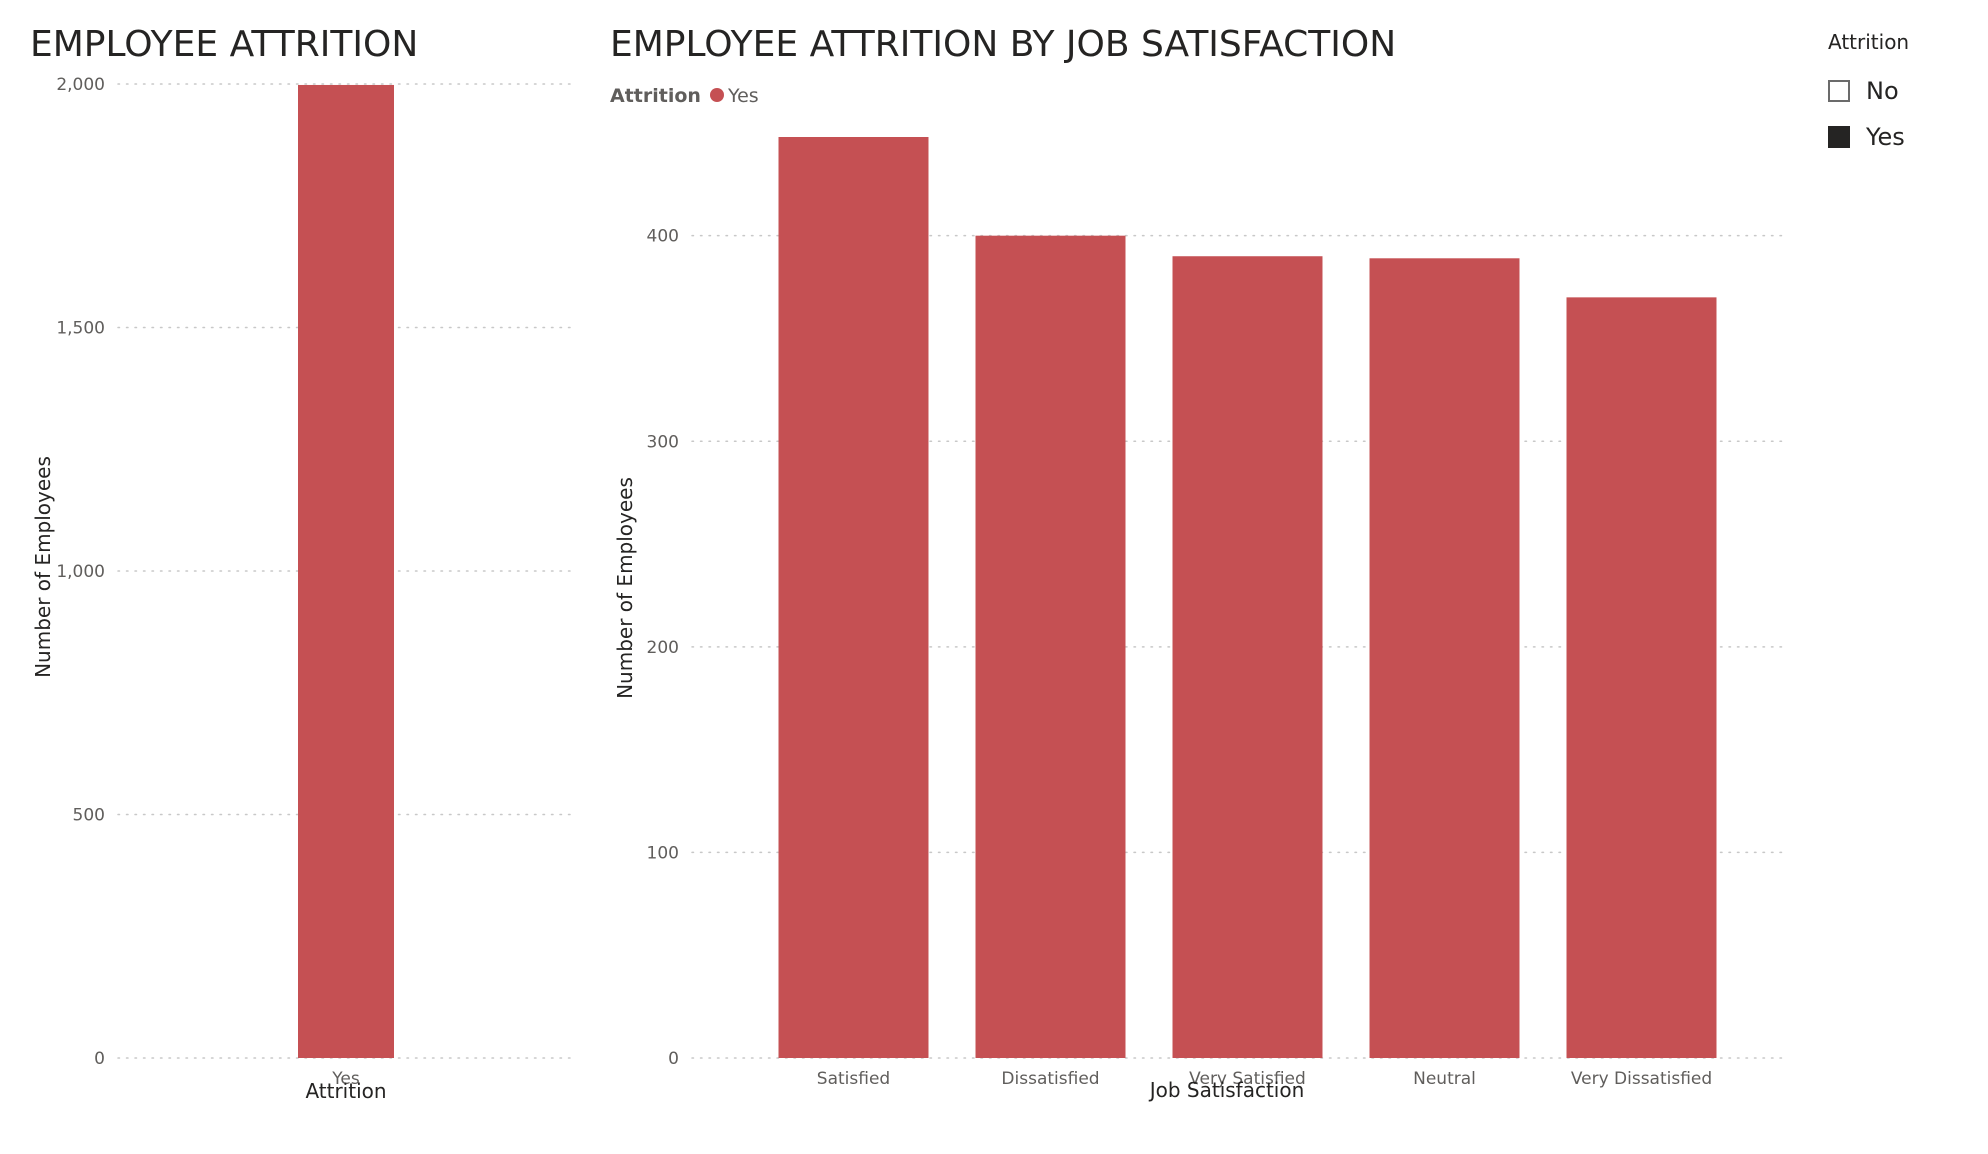  I want to click on x-tick-label: Very Dissatisfied, so click(1641, 1079).